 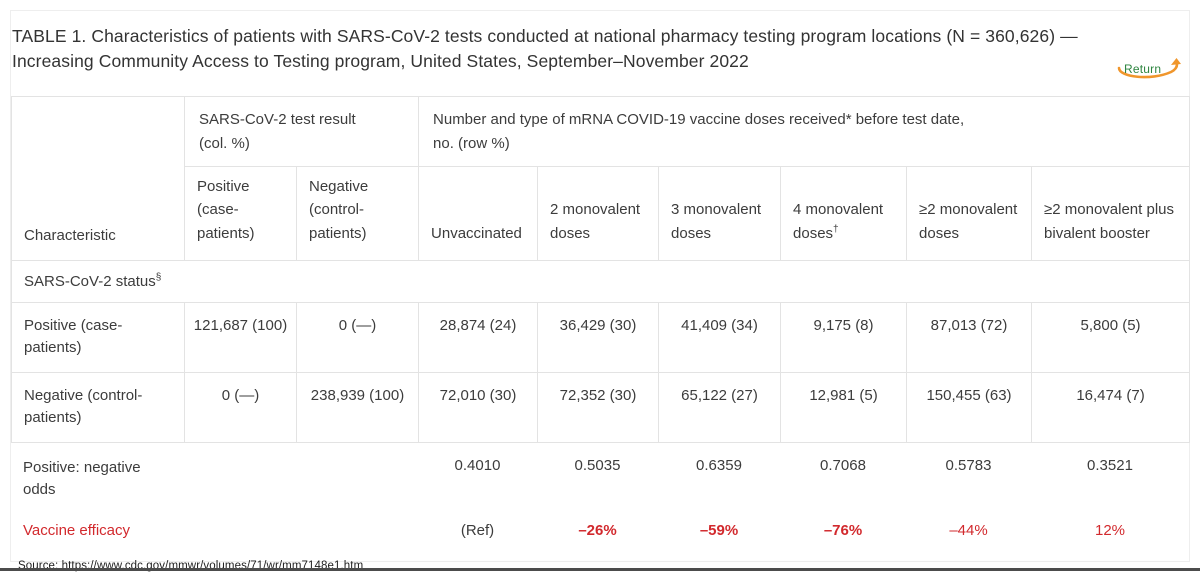 I want to click on section-text: SARS-CoV-2 status, so click(x=90, y=281).